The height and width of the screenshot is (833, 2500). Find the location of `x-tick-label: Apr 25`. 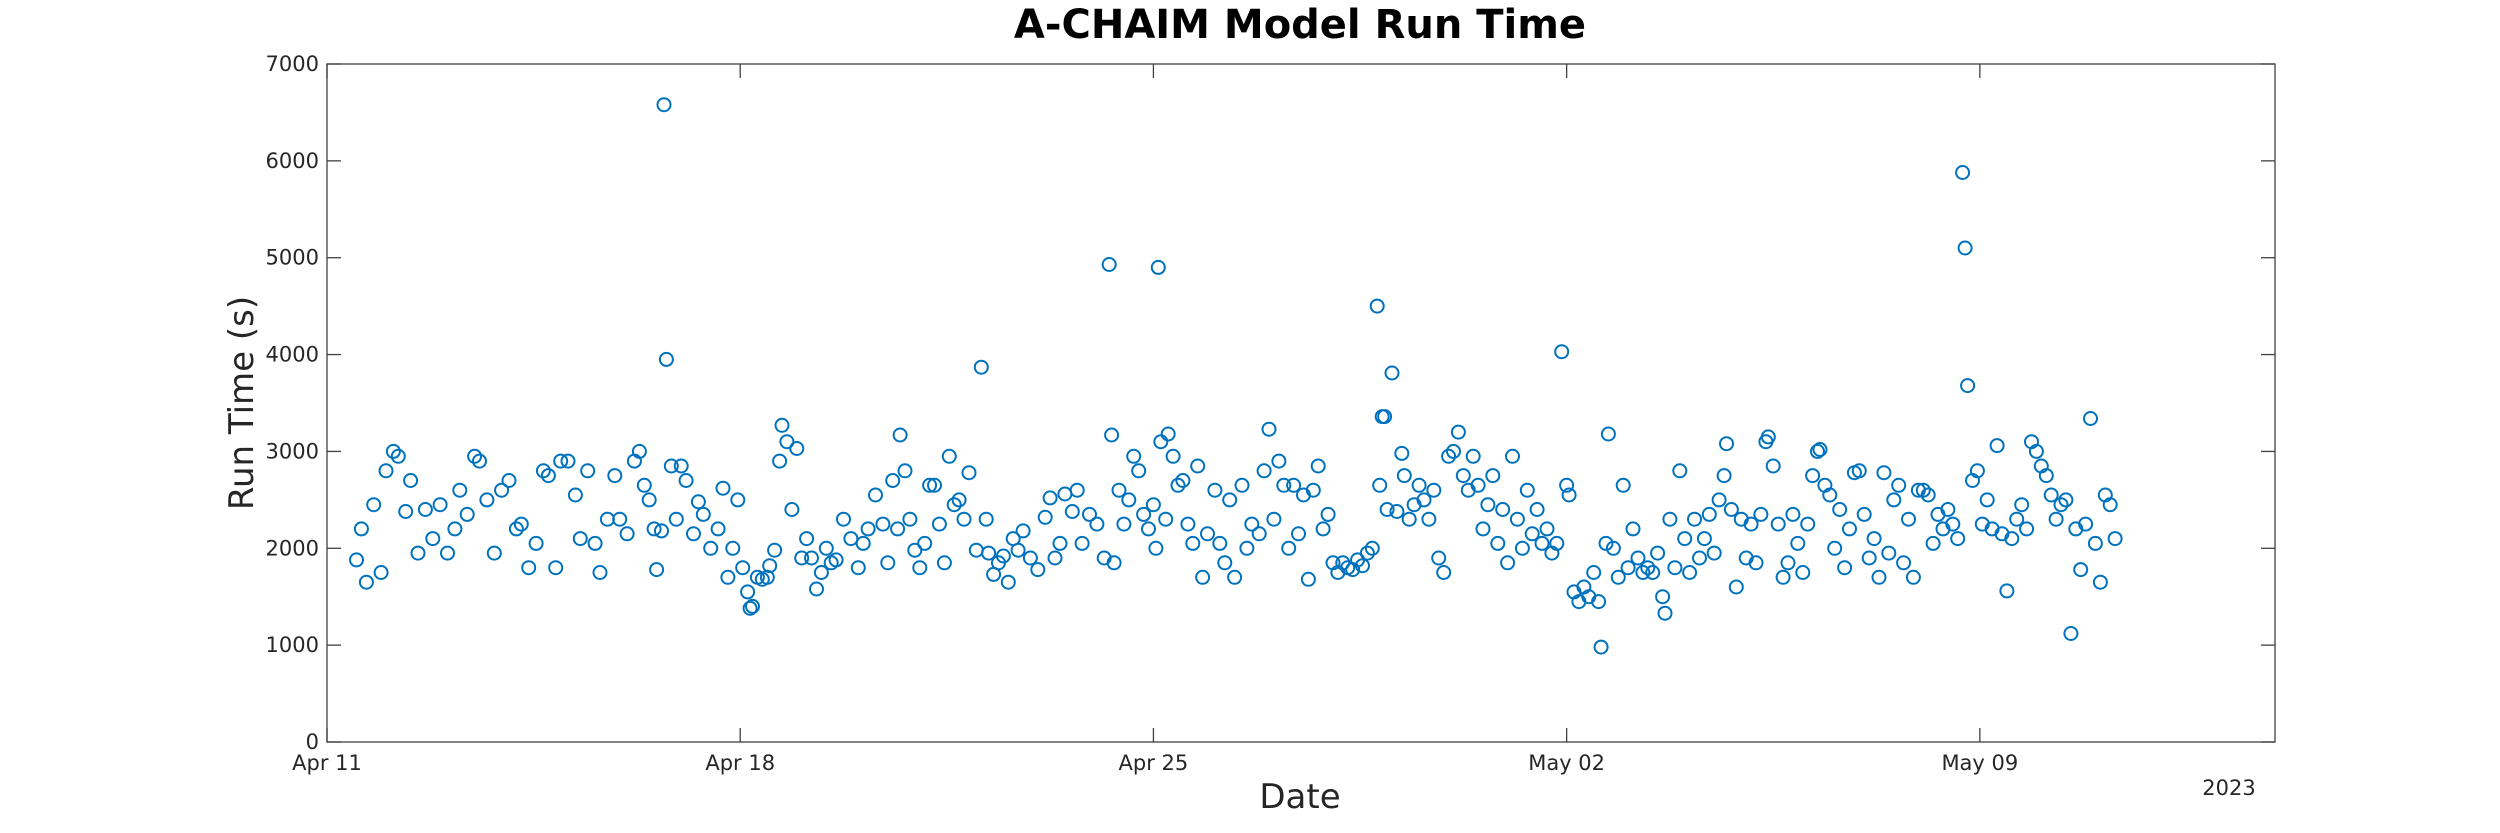

x-tick-label: Apr 25 is located at coordinates (1154, 763).